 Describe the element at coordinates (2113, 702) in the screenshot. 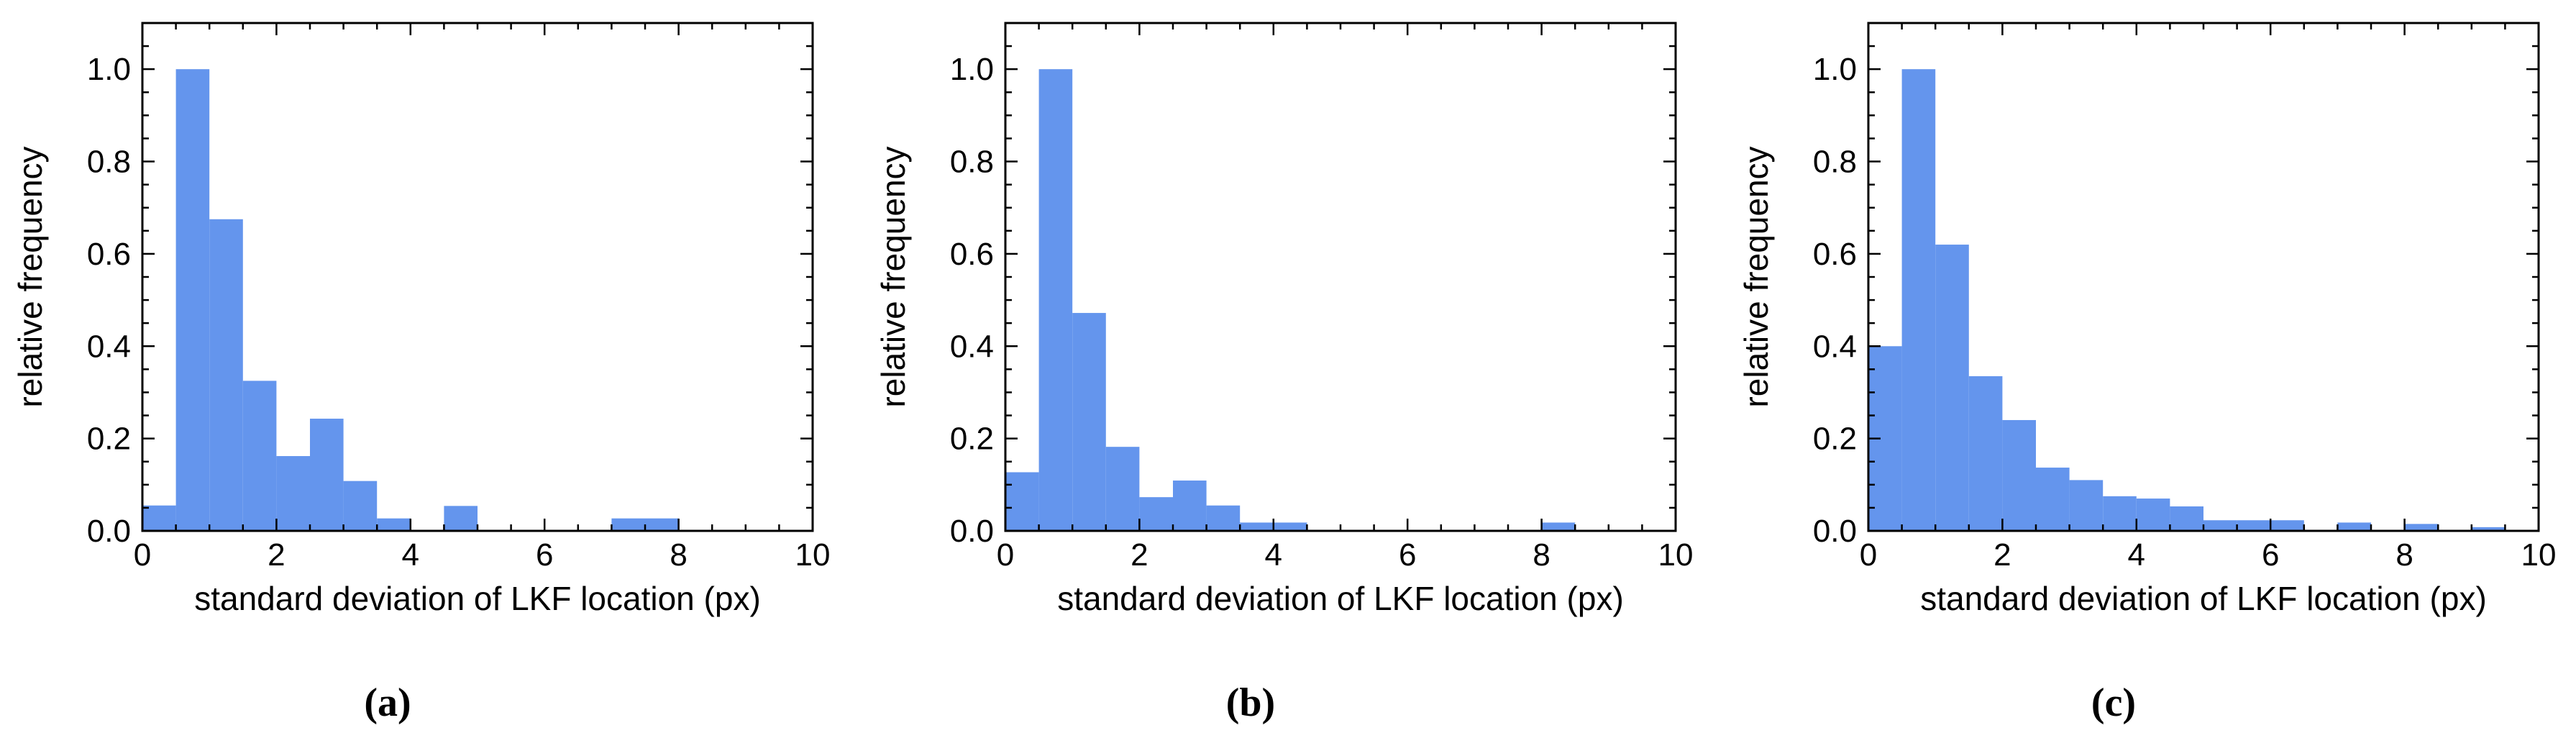

I see `subfigure-caption: (c)` at that location.